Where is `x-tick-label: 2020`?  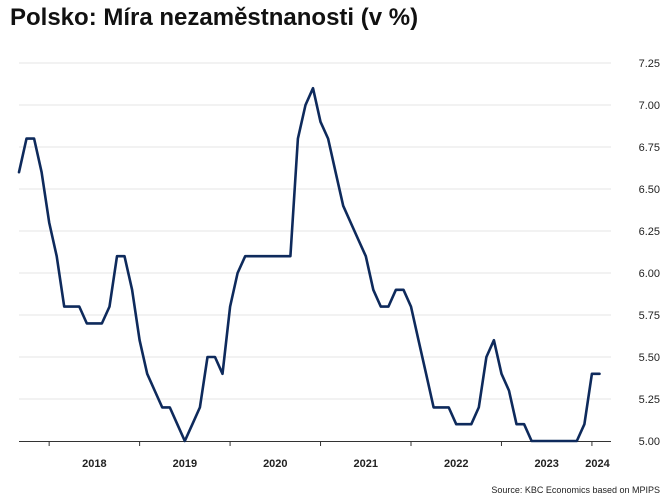
x-tick-label: 2020 is located at coordinates (275, 464).